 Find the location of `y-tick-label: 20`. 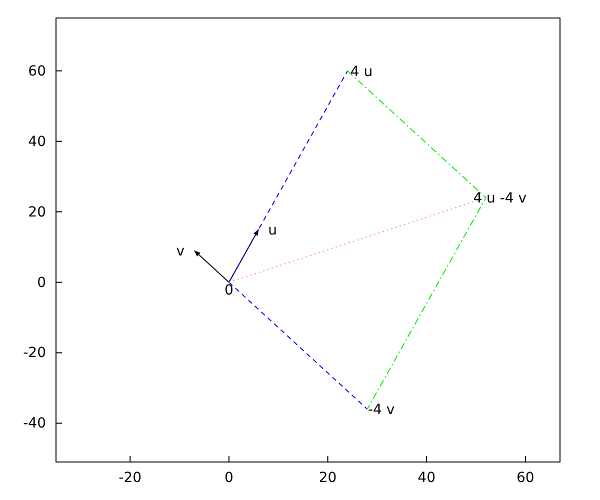

y-tick-label: 20 is located at coordinates (37, 212).